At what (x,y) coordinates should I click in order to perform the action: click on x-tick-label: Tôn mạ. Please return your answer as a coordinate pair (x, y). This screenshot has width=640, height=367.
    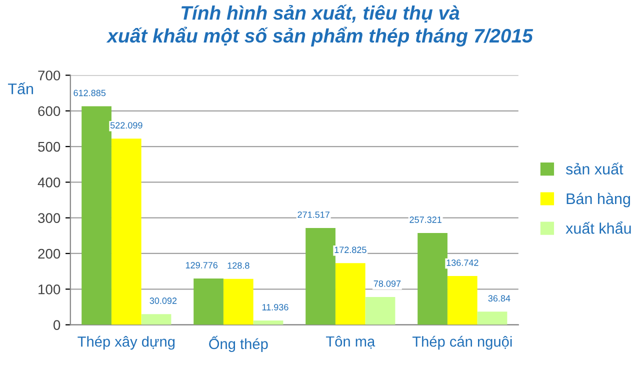
    Looking at the image, I should click on (351, 342).